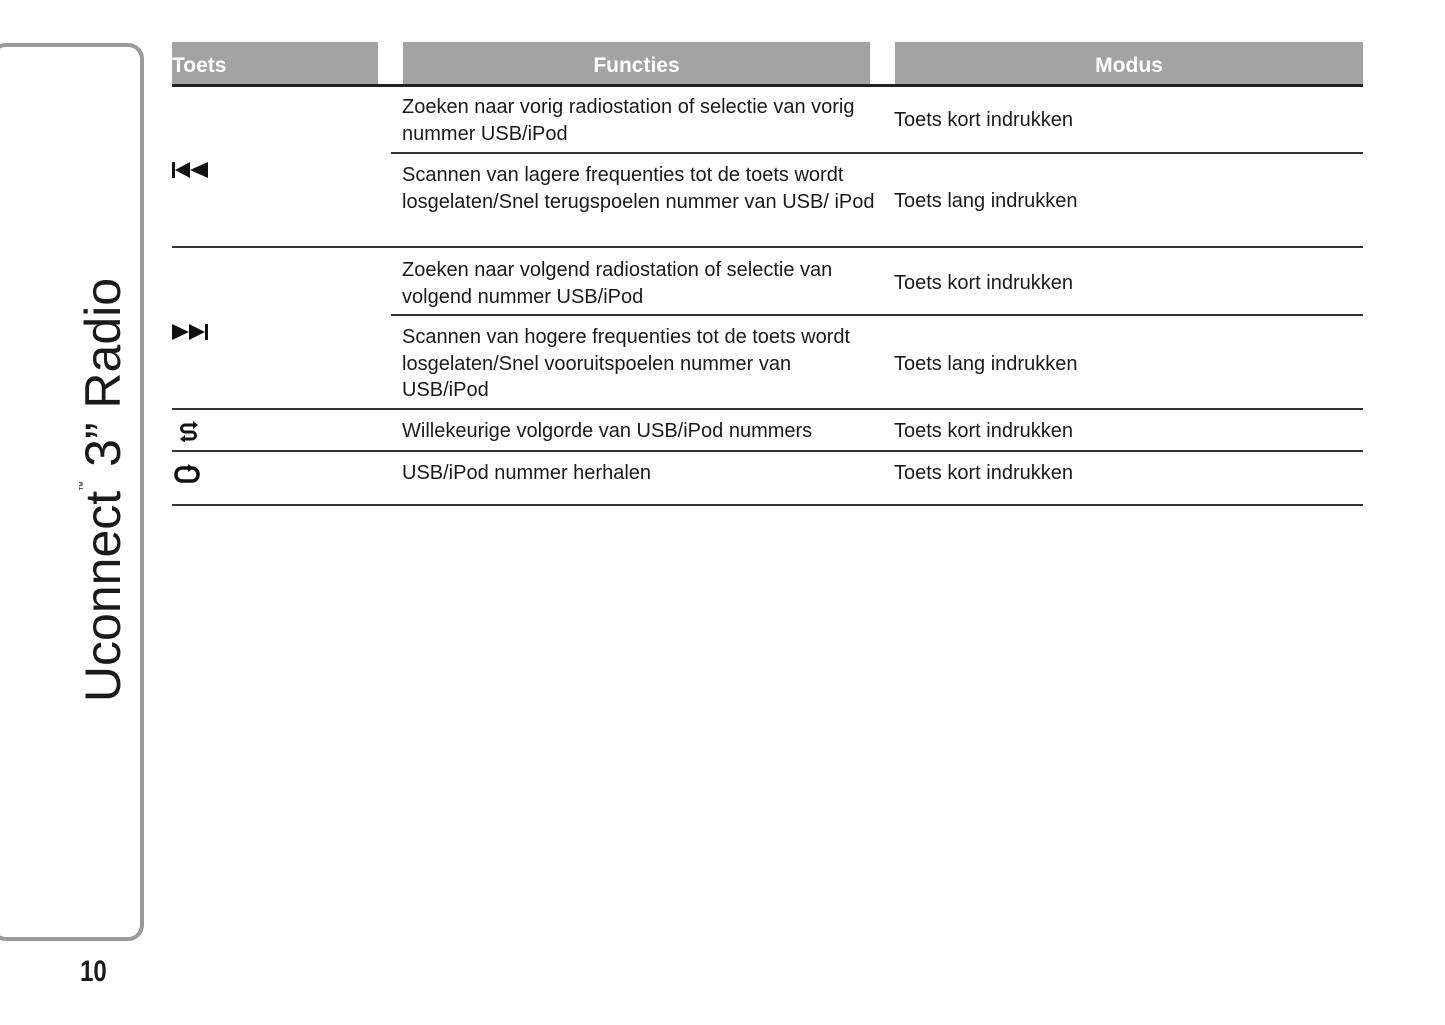 This screenshot has height=1025, width=1445. I want to click on header-modus: Modus, so click(1129, 63).